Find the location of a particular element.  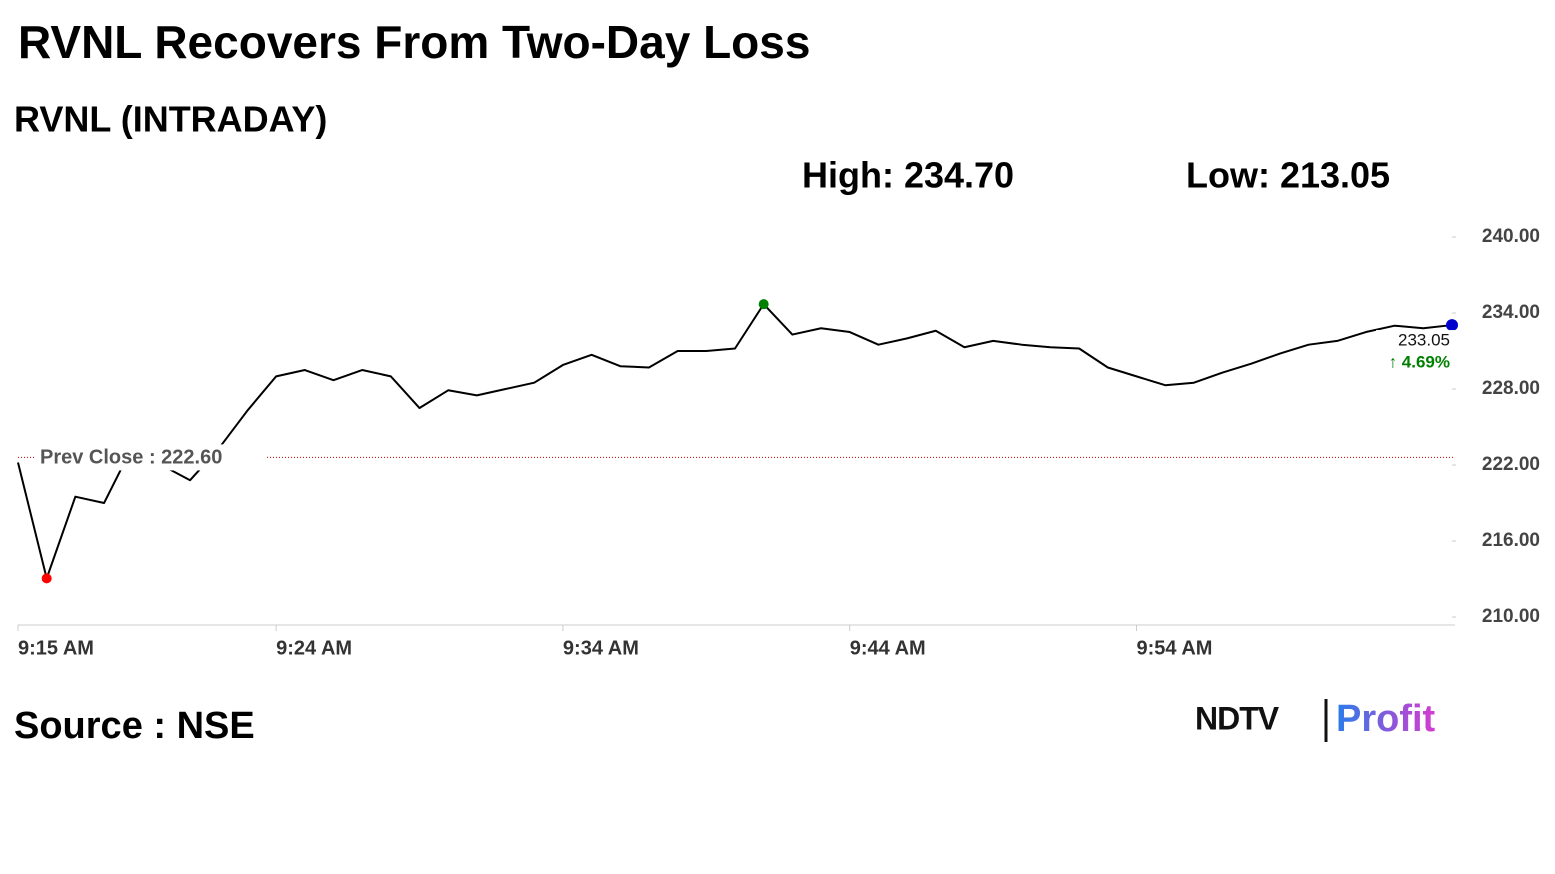

prev-close-label: Prev Close : 222.60 is located at coordinates (131, 458).